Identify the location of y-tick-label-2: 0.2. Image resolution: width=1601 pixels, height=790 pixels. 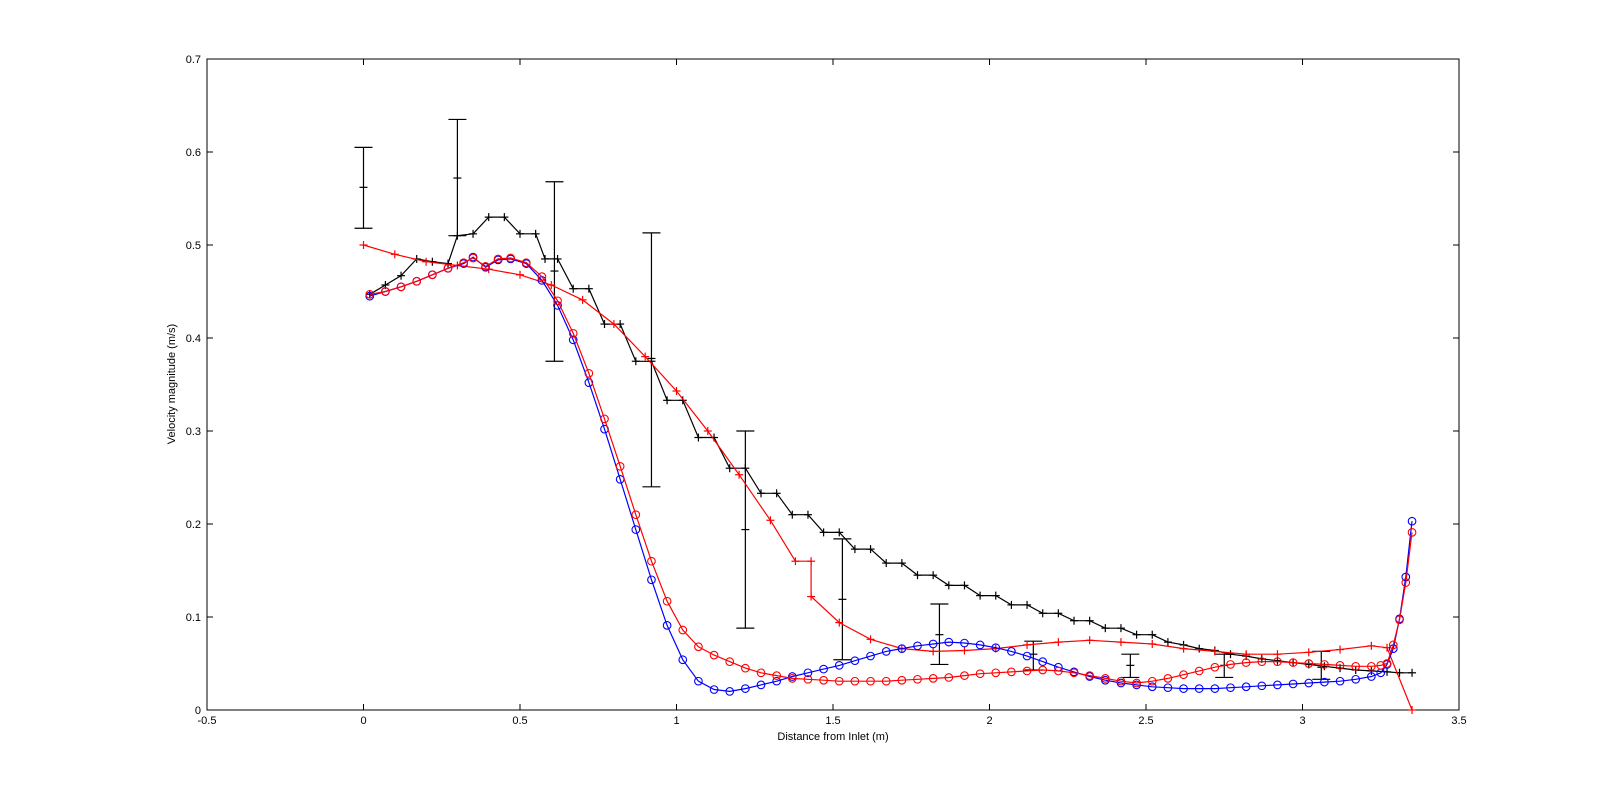
(193, 525).